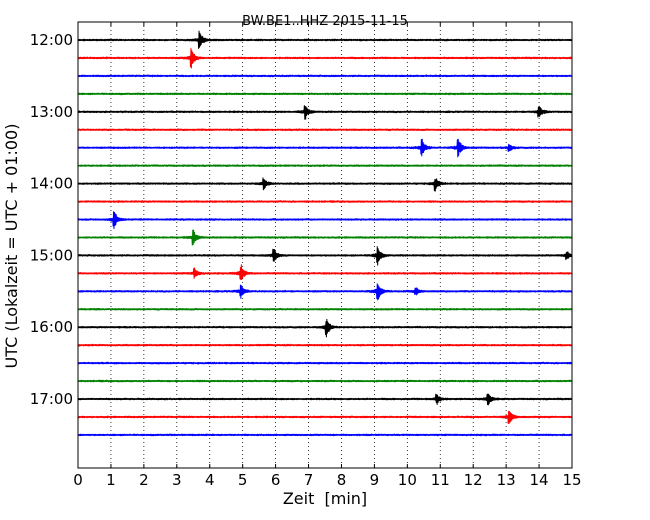 Image resolution: width=650 pixels, height=520 pixels. I want to click on x-tick-label: 7, so click(309, 480).